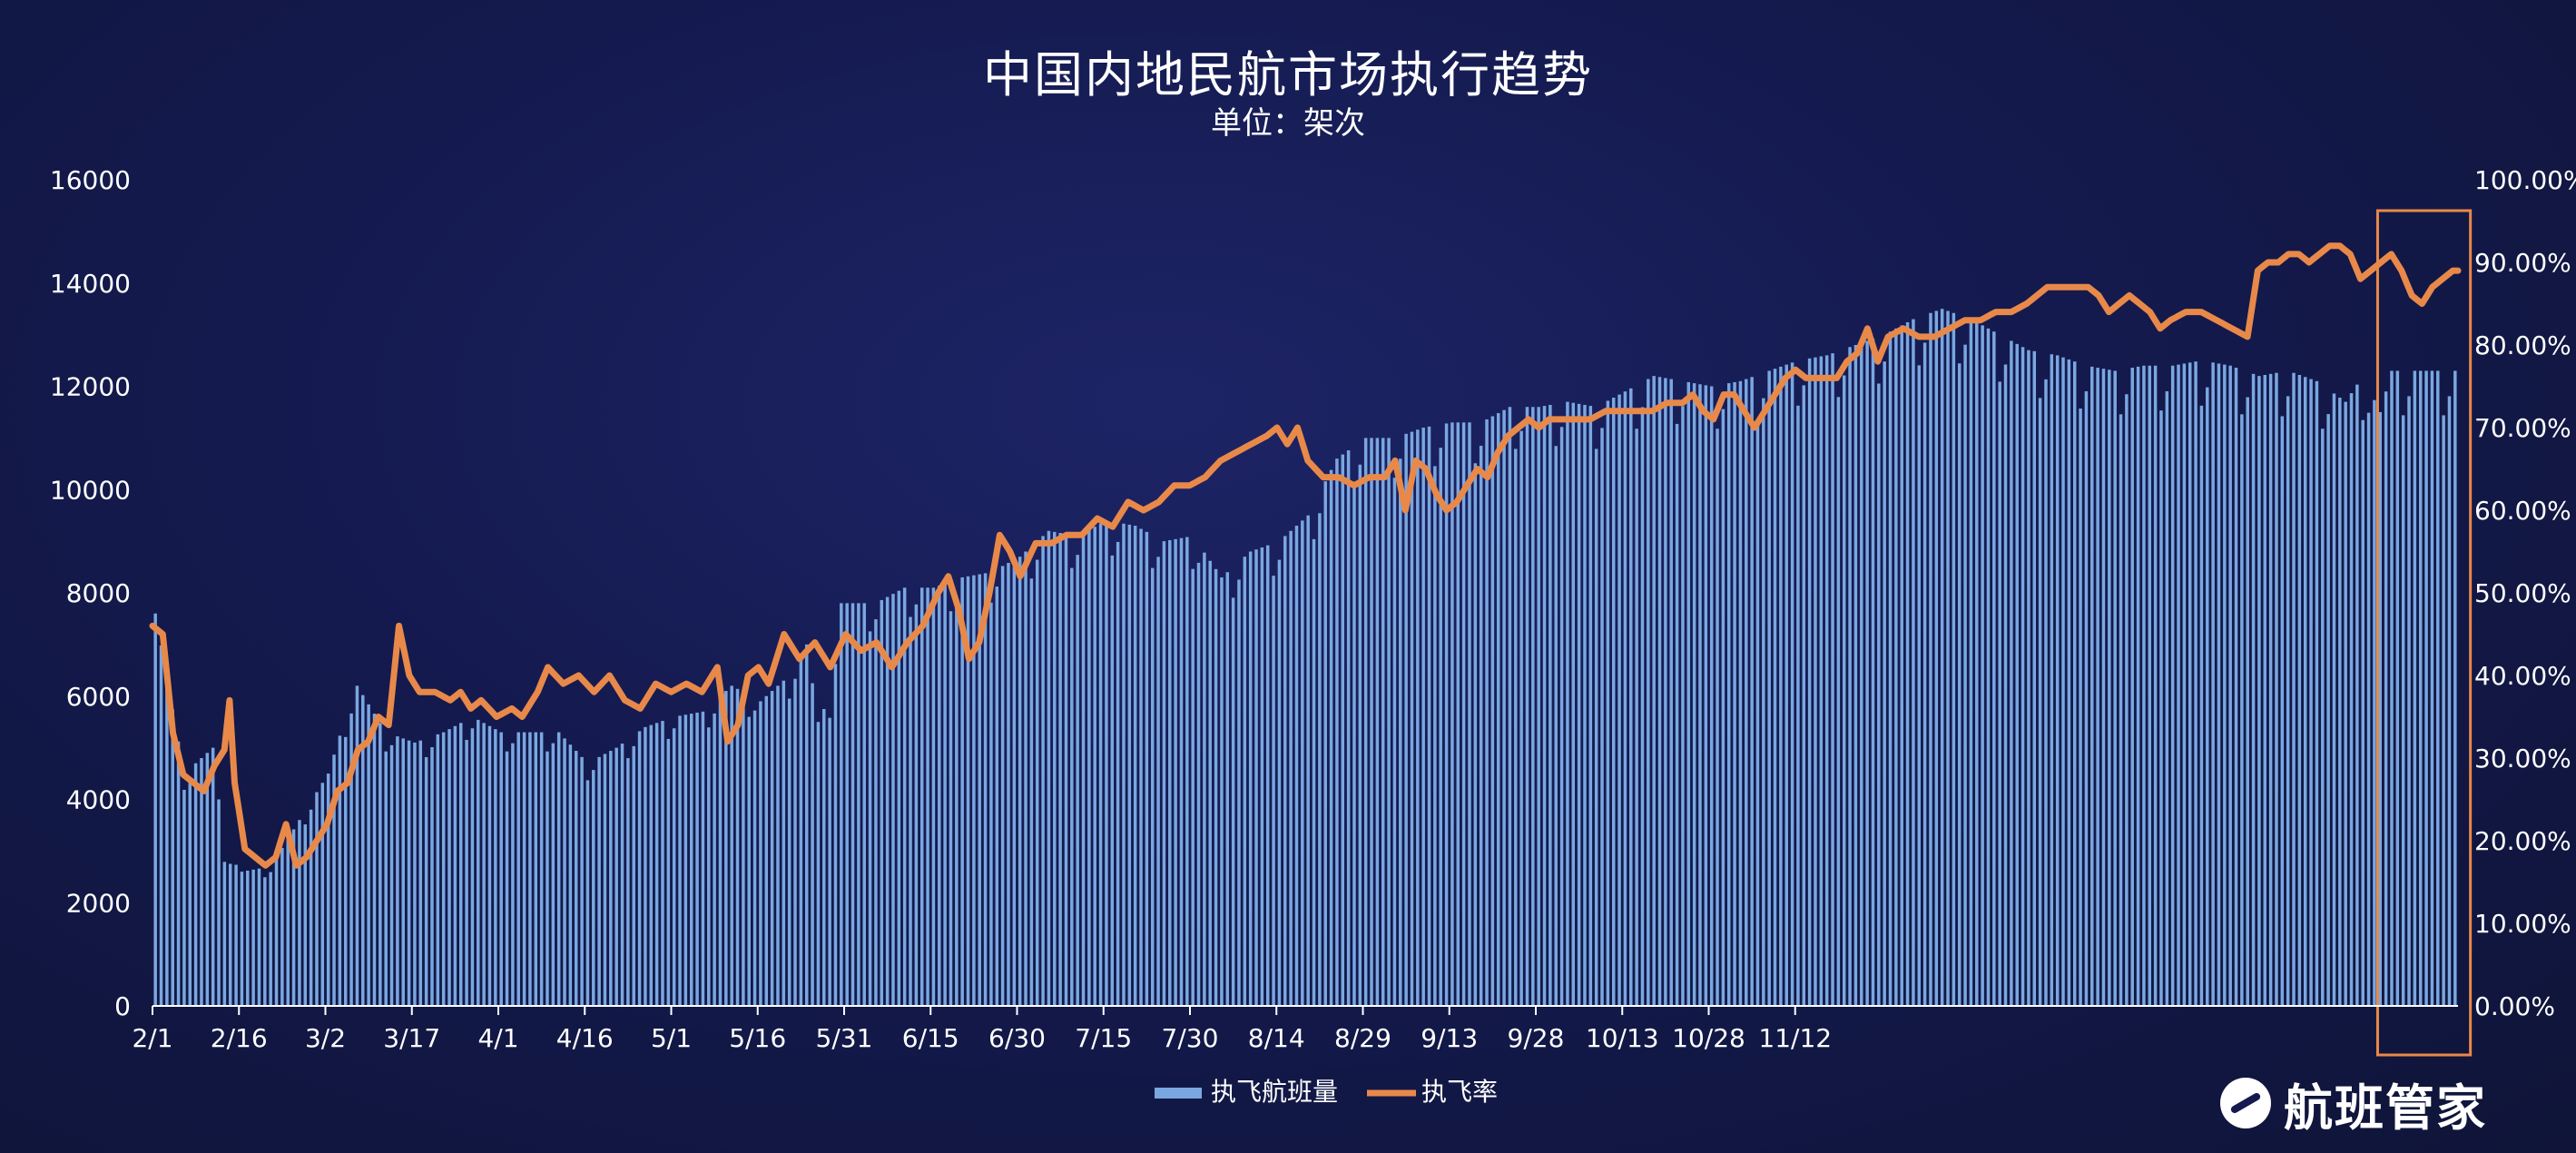  What do you see at coordinates (671, 1038) in the screenshot?
I see `x-tick-label: 5/1` at bounding box center [671, 1038].